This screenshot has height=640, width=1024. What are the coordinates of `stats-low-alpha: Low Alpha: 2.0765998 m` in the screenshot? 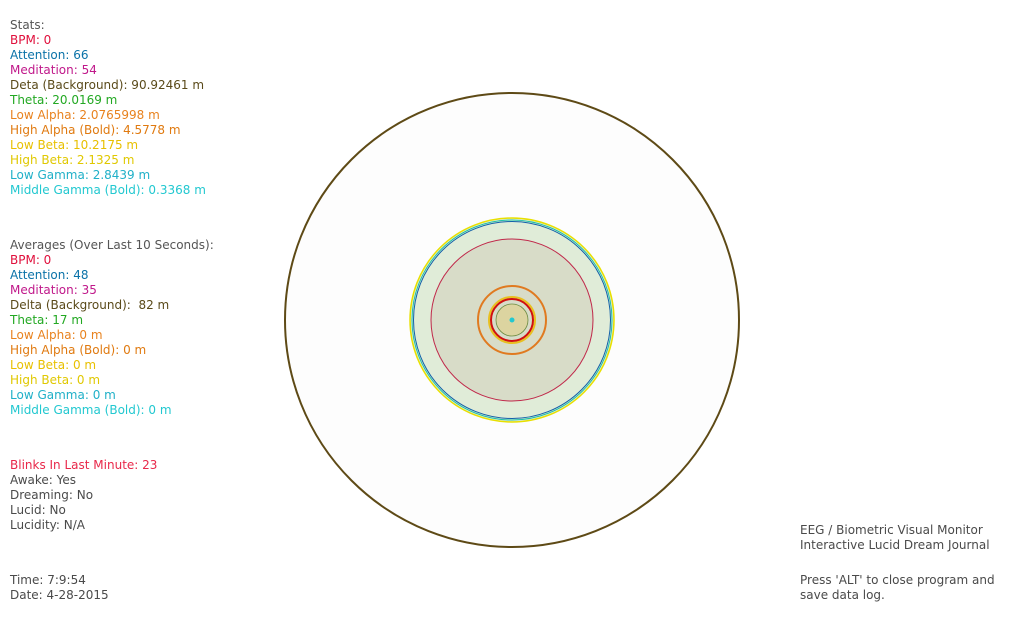 It's located at (85, 115).